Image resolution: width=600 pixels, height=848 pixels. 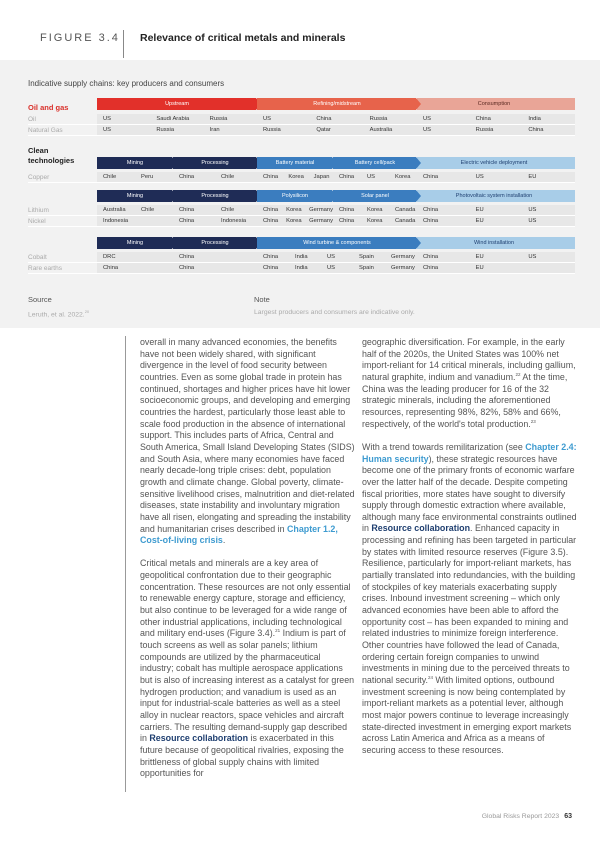 What do you see at coordinates (337, 130) in the screenshot?
I see `stage-cell-group: Russia Qatar Australia` at bounding box center [337, 130].